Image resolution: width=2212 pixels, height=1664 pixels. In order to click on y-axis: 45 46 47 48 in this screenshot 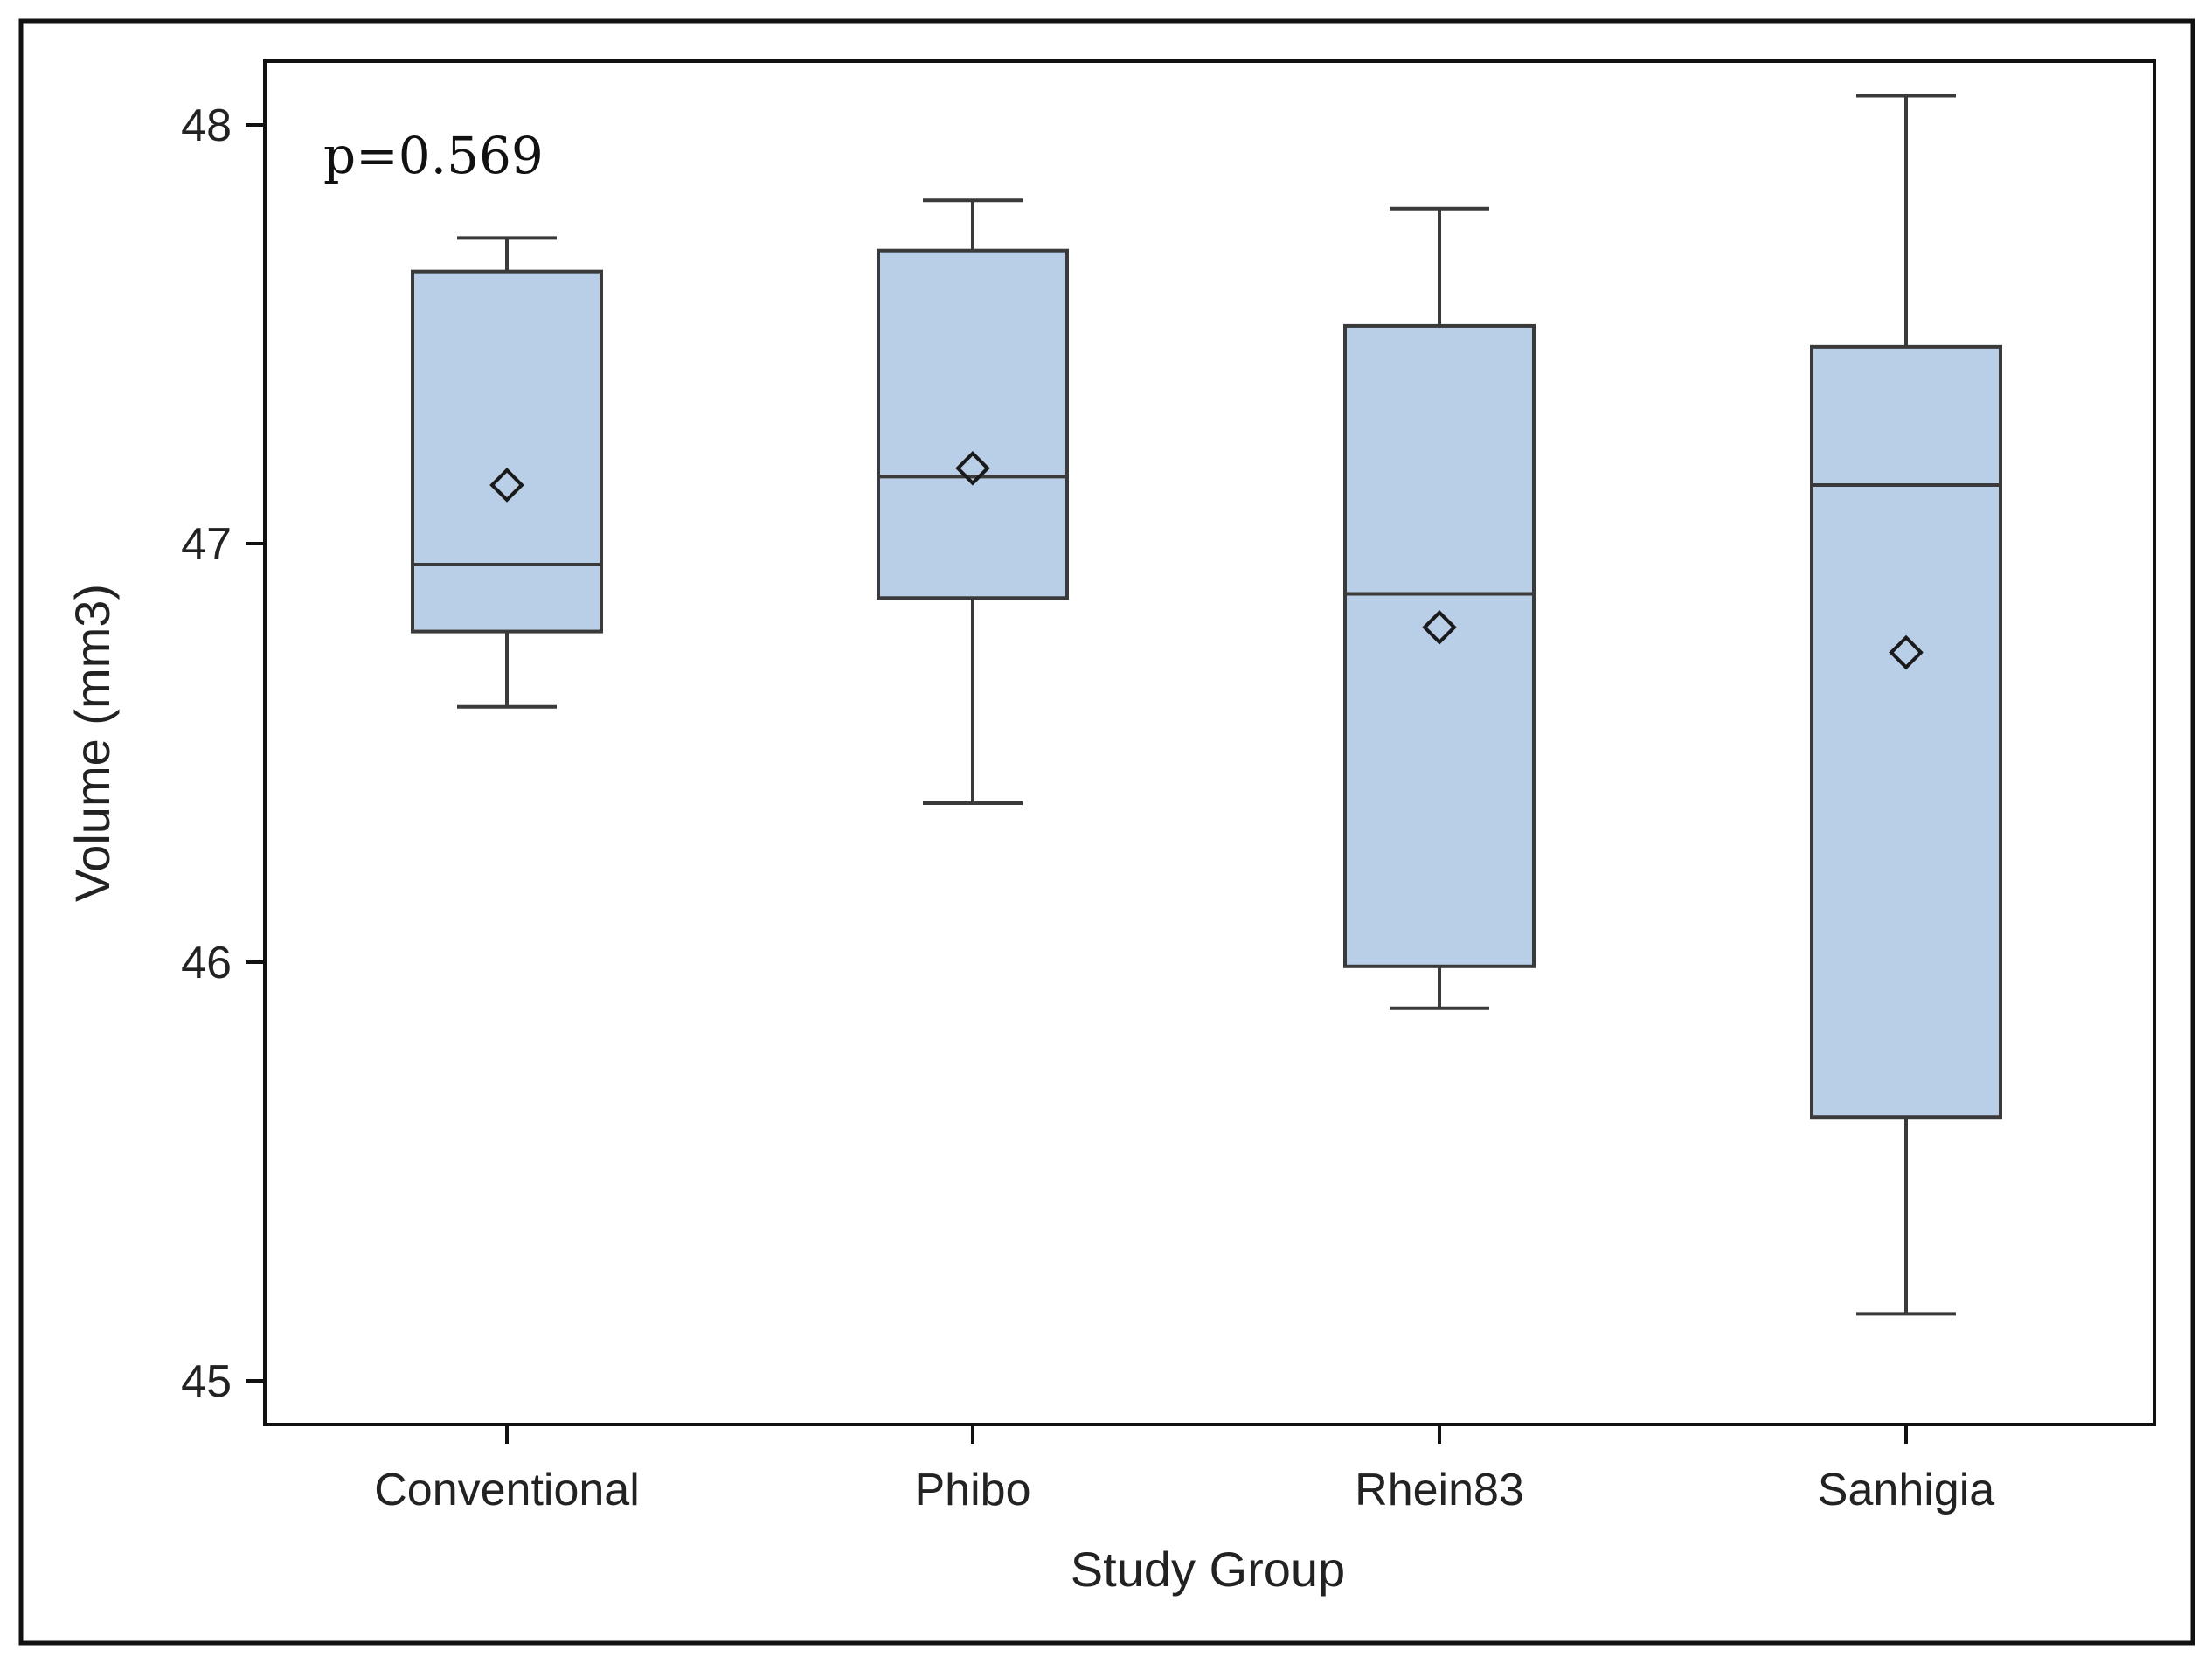, I will do `click(223, 754)`.